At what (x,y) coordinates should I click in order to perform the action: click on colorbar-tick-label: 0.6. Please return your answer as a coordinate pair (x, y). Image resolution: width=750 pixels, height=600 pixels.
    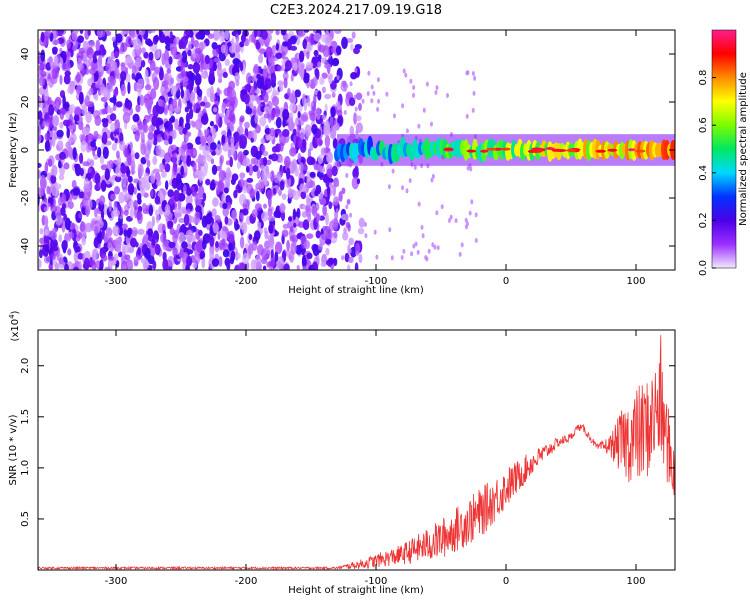
    Looking at the image, I should click on (703, 125).